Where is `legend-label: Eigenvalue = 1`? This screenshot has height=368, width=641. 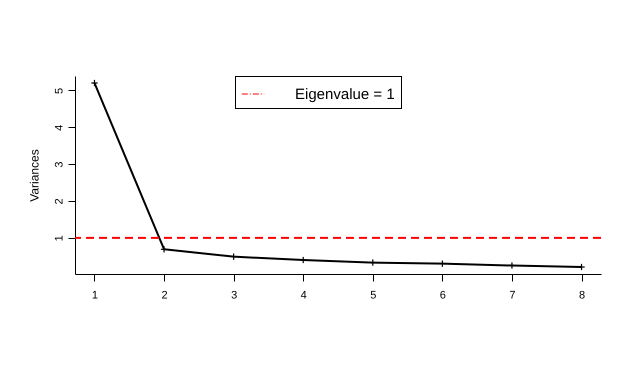
legend-label: Eigenvalue = 1 is located at coordinates (345, 94).